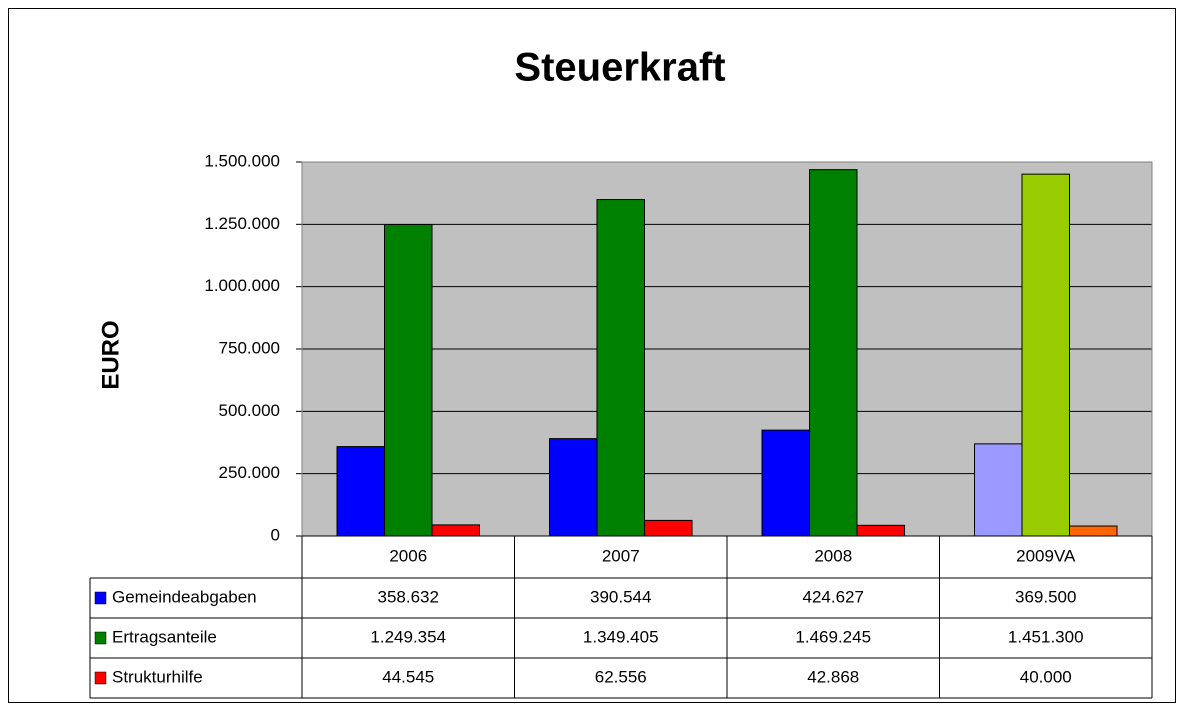 This screenshot has width=1184, height=716. What do you see at coordinates (620, 596) in the screenshot?
I see `table-value: 390.544` at bounding box center [620, 596].